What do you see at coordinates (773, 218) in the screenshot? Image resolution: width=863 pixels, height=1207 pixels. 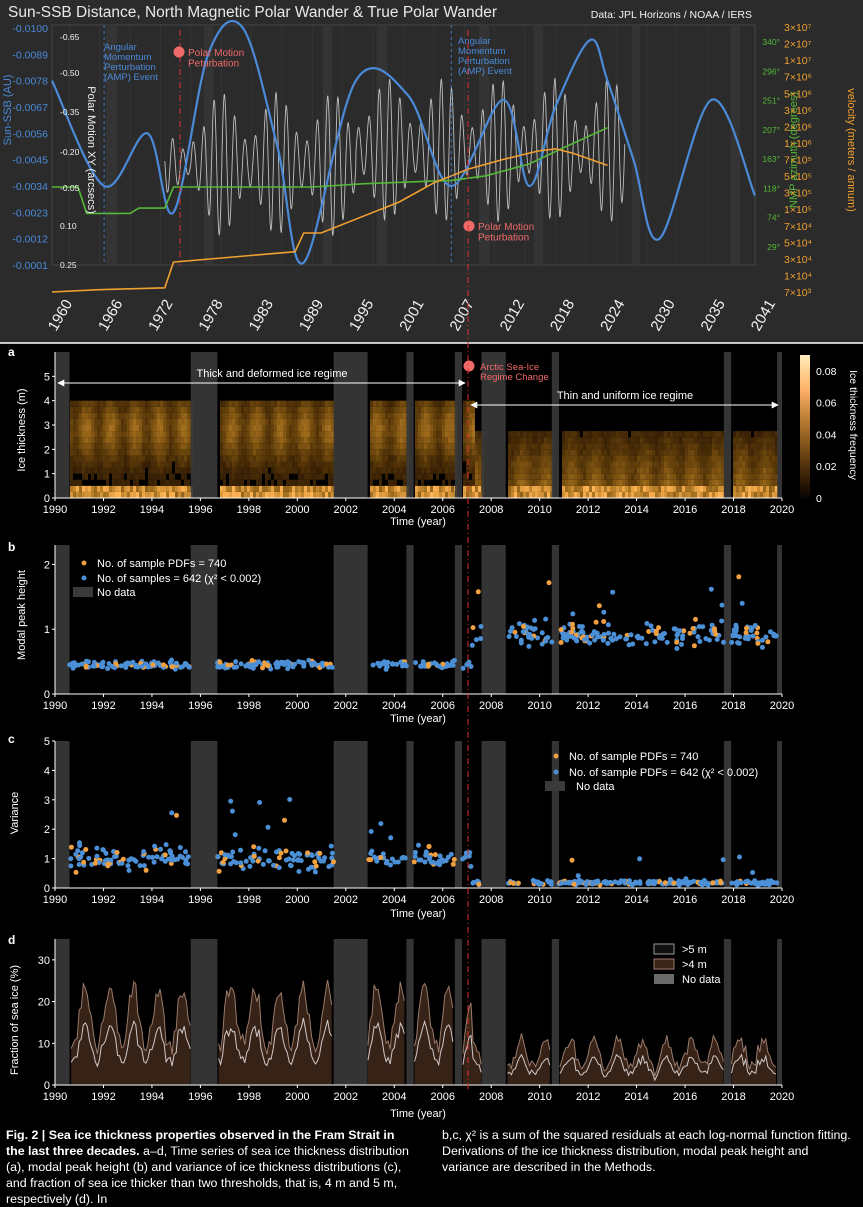 I see `top-nmp-tick-label: 74°` at bounding box center [773, 218].